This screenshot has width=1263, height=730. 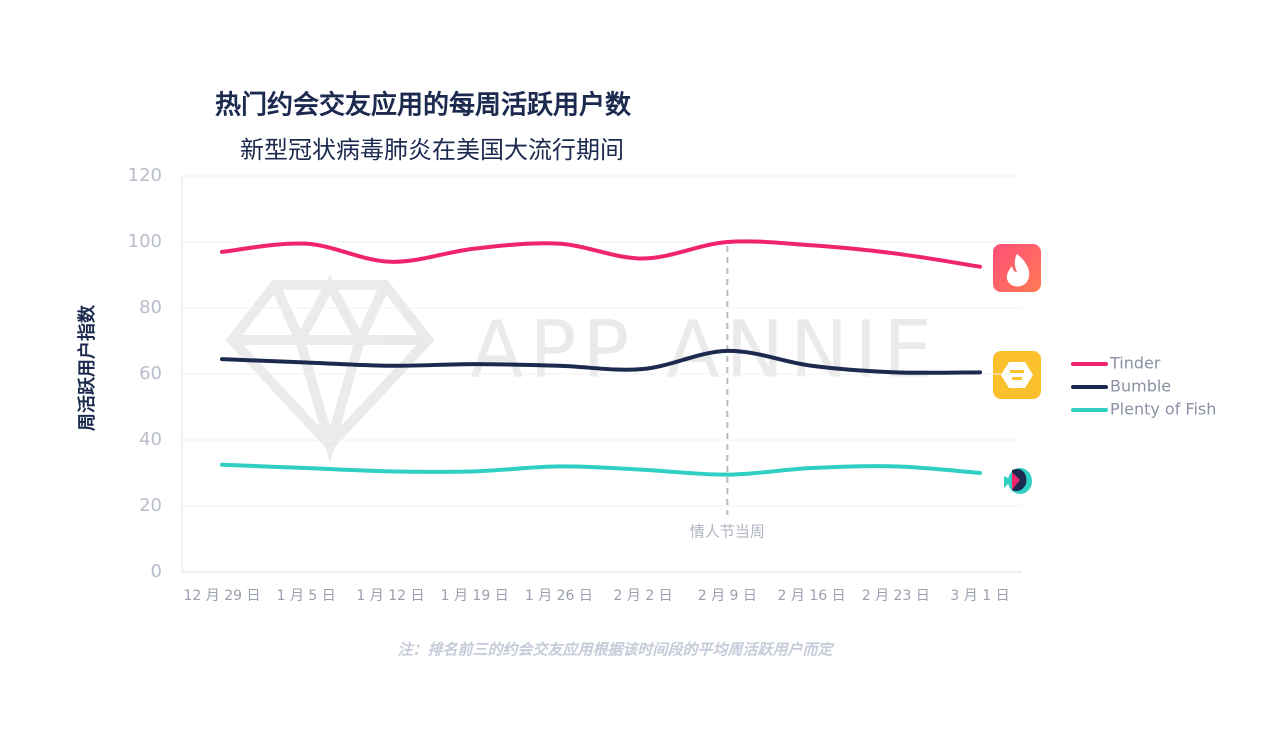 What do you see at coordinates (559, 596) in the screenshot?
I see `x-tick-label: 1 月 26 日` at bounding box center [559, 596].